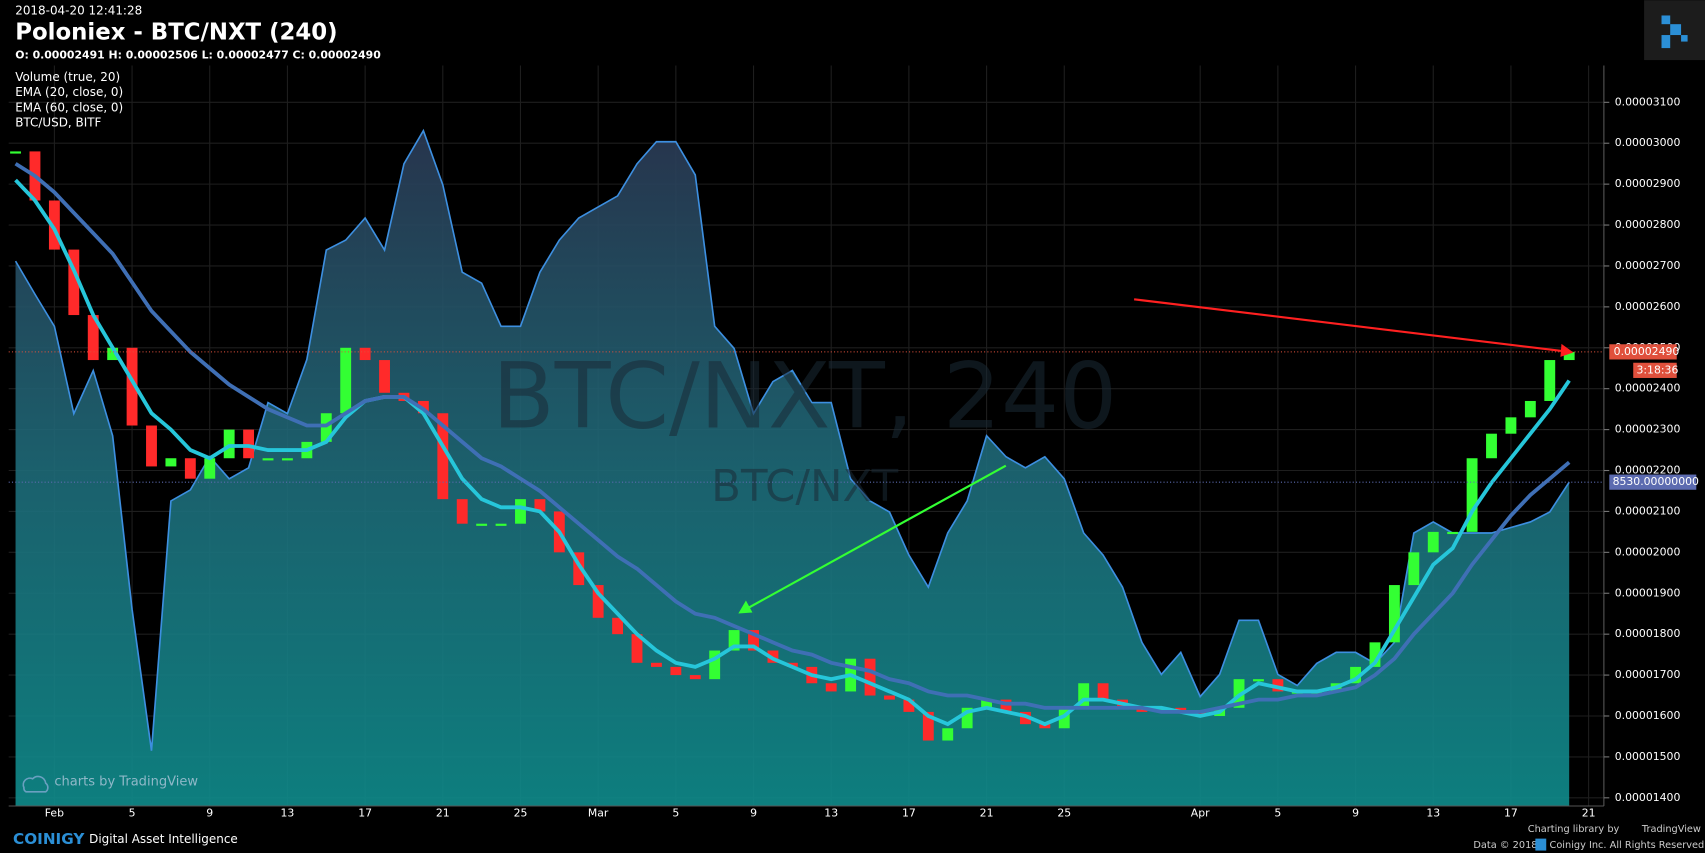  I want to click on y-tick-label: 0.00002200, so click(1648, 470).